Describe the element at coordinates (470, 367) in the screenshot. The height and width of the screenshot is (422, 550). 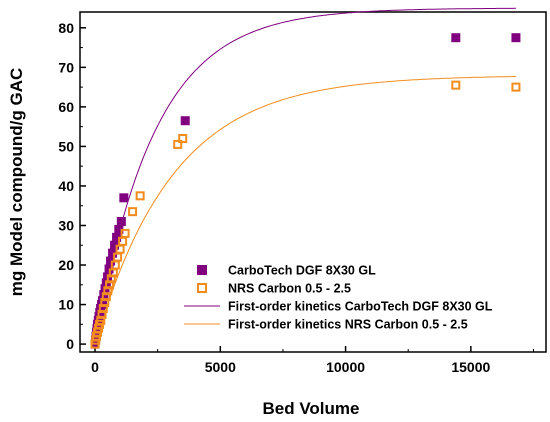
I see `x-tick-label: 15000` at that location.